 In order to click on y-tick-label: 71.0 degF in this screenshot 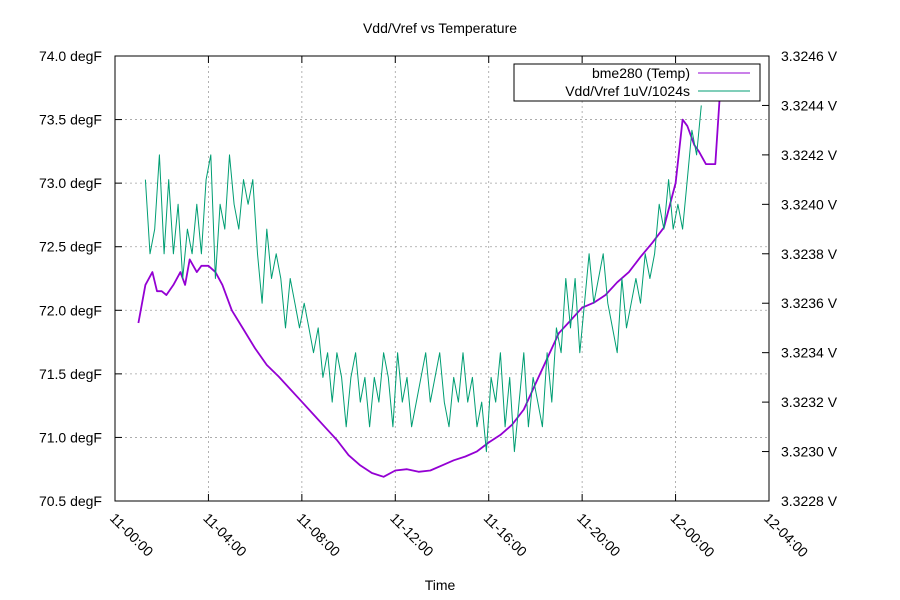, I will do `click(70, 437)`.